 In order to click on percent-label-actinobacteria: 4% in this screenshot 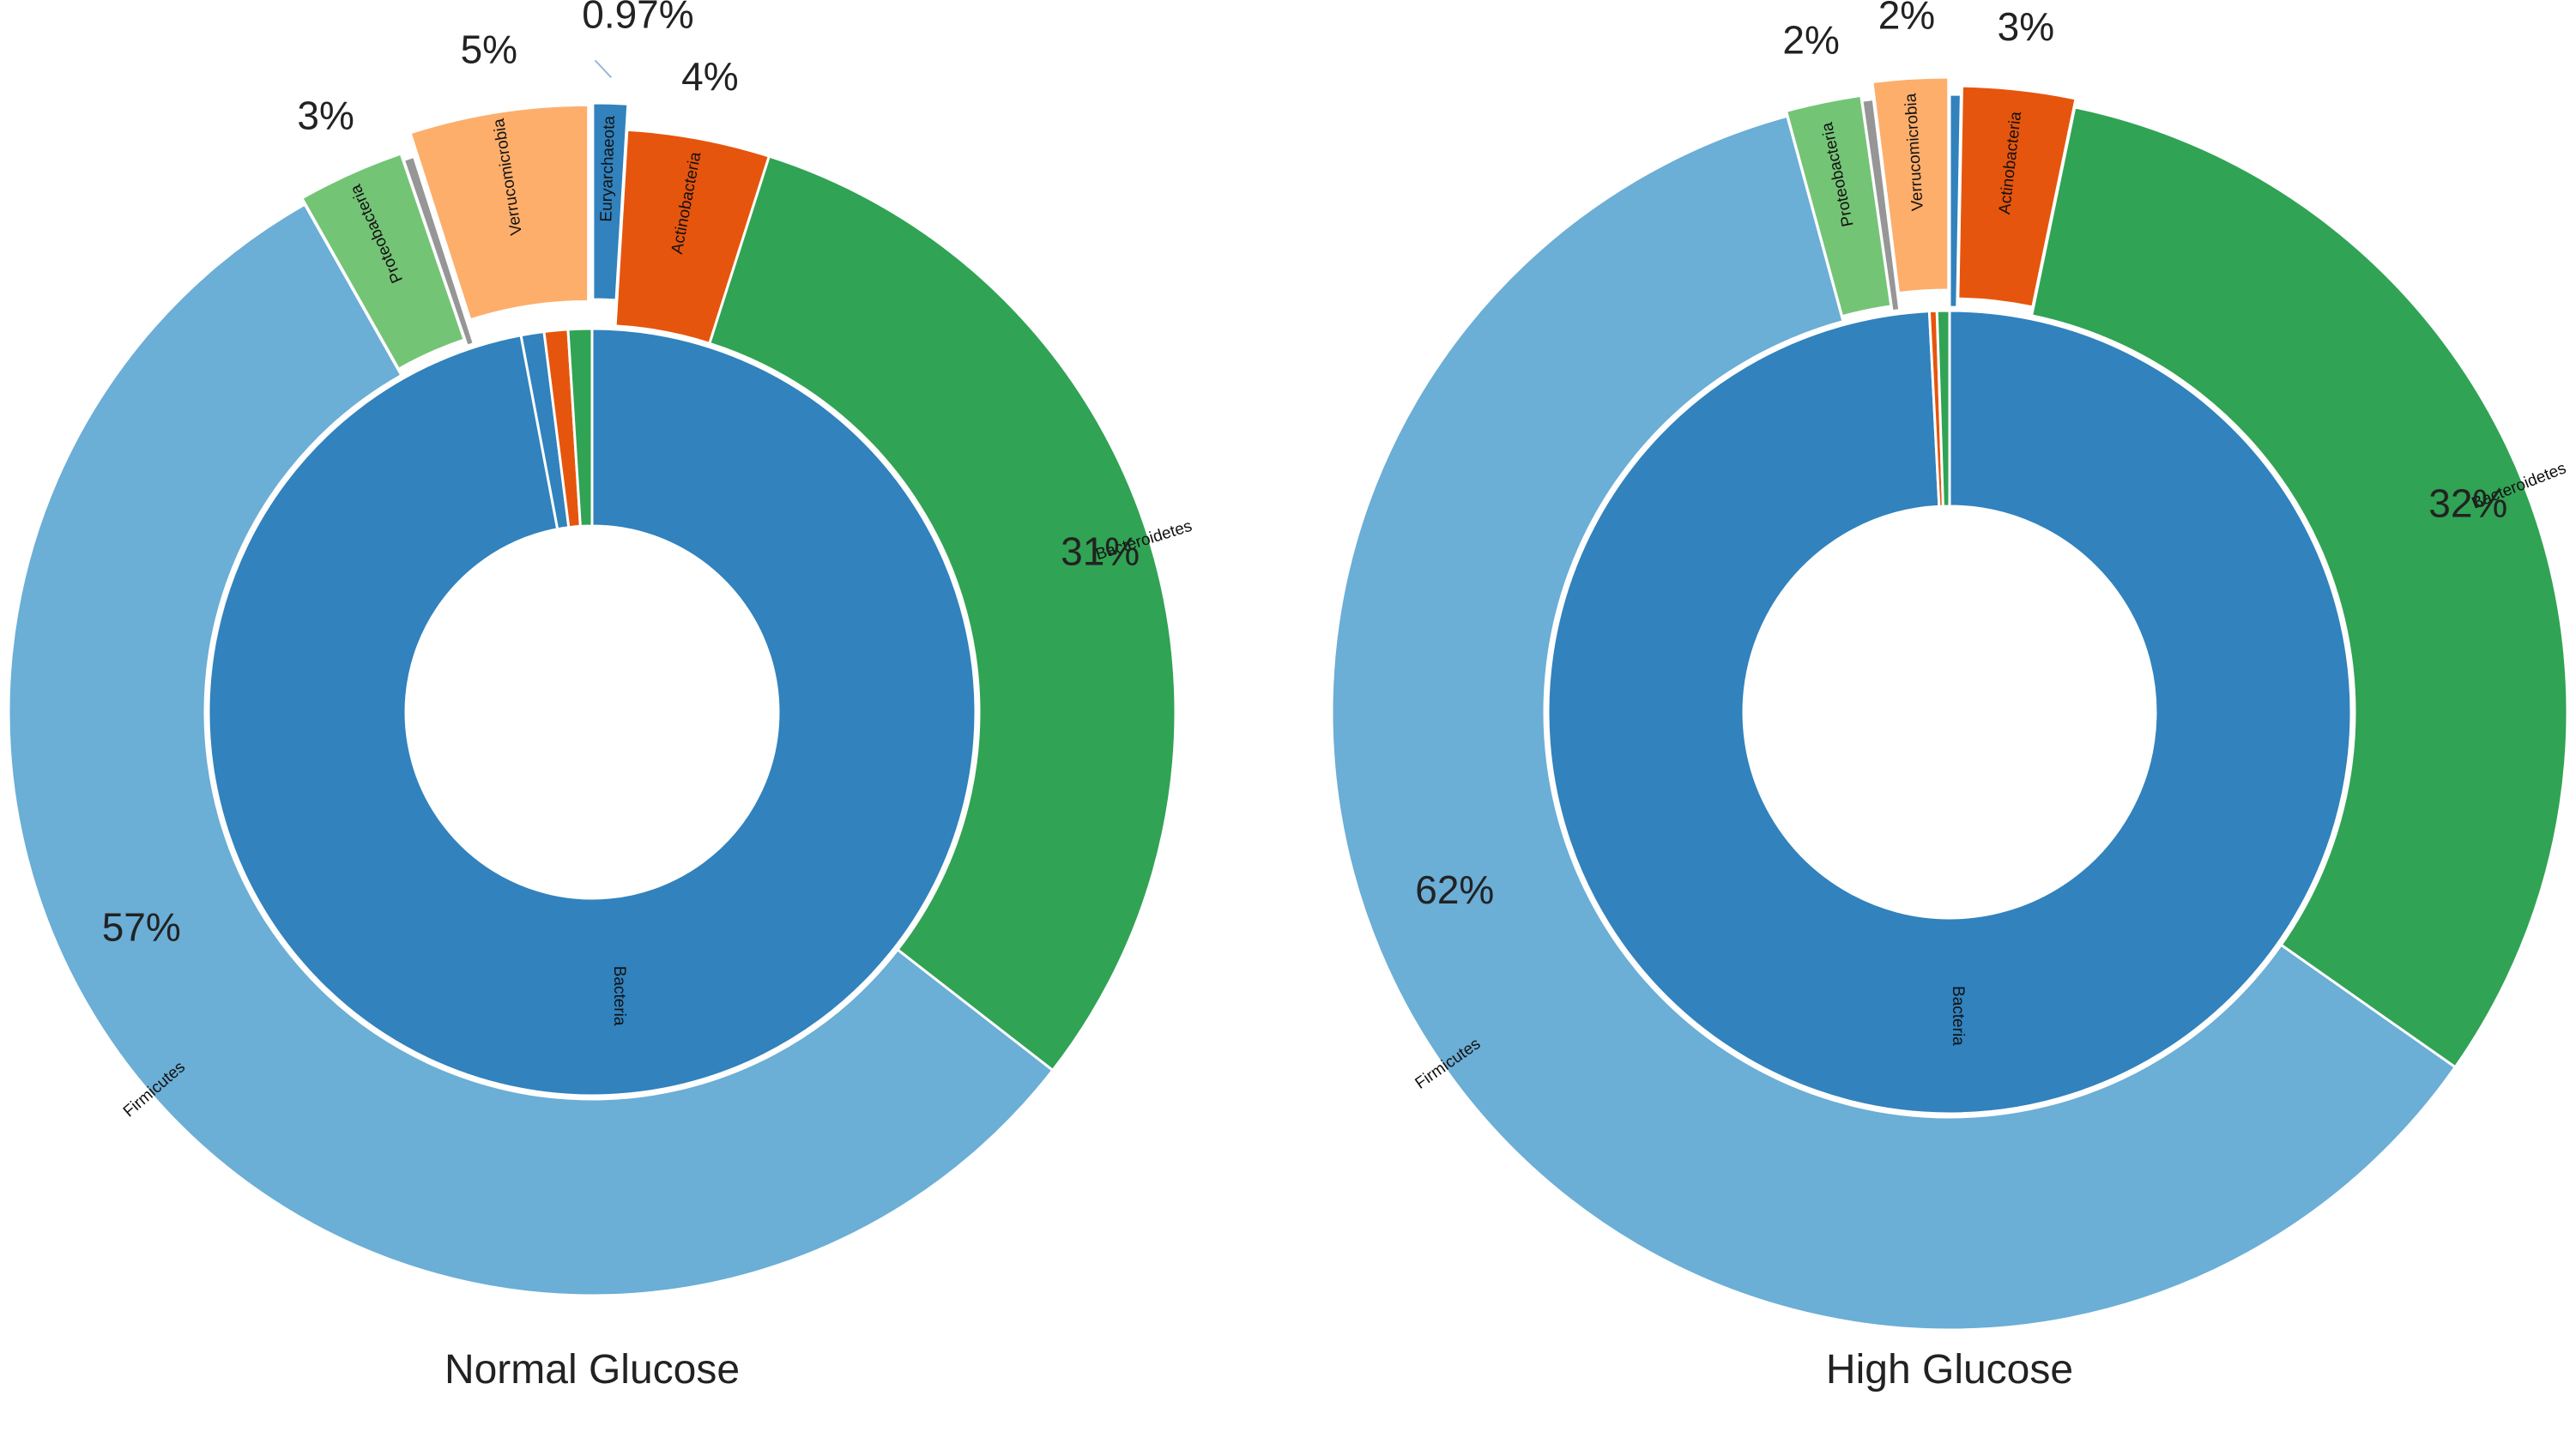, I will do `click(709, 76)`.